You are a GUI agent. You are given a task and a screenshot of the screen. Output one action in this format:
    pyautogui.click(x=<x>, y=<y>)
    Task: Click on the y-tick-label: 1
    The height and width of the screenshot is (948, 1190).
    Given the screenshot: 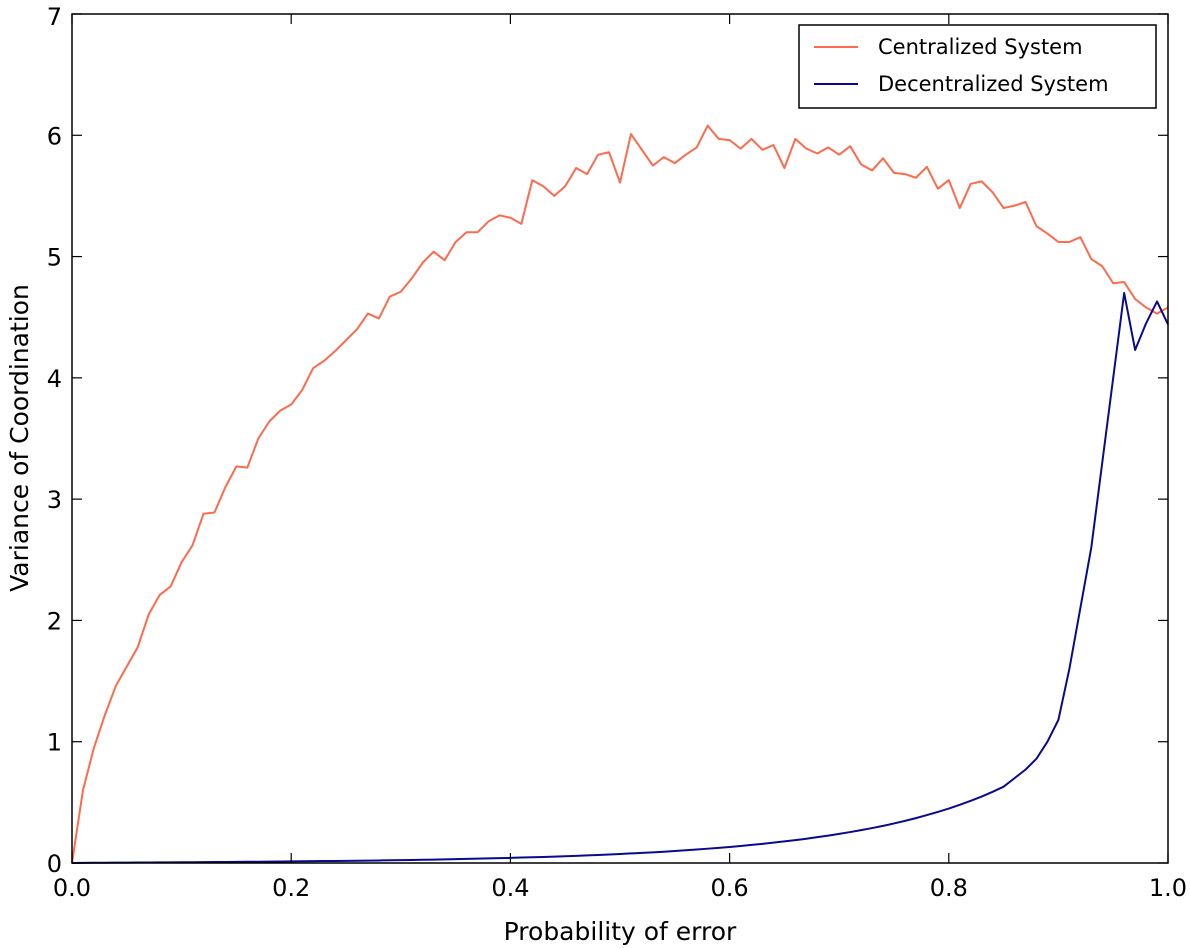 What is the action you would take?
    pyautogui.click(x=54, y=743)
    